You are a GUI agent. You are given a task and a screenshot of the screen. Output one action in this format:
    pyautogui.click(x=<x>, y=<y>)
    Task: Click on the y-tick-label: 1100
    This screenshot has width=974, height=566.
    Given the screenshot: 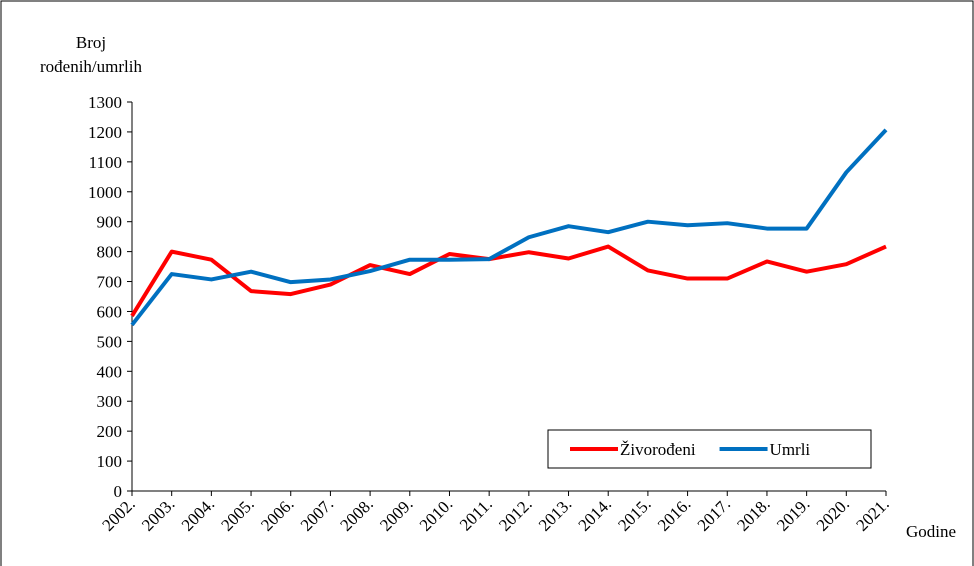 What is the action you would take?
    pyautogui.click(x=105, y=162)
    